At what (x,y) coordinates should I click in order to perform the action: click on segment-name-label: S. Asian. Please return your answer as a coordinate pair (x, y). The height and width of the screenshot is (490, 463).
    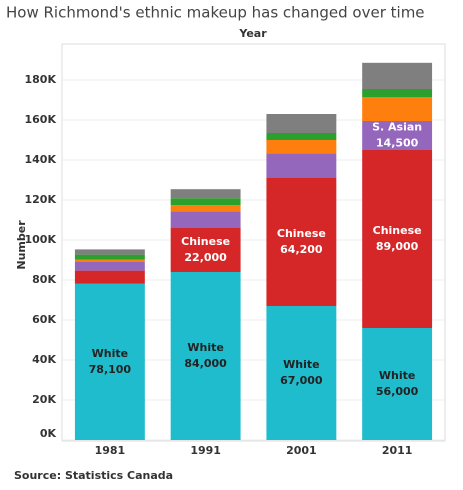
    Looking at the image, I should click on (397, 127).